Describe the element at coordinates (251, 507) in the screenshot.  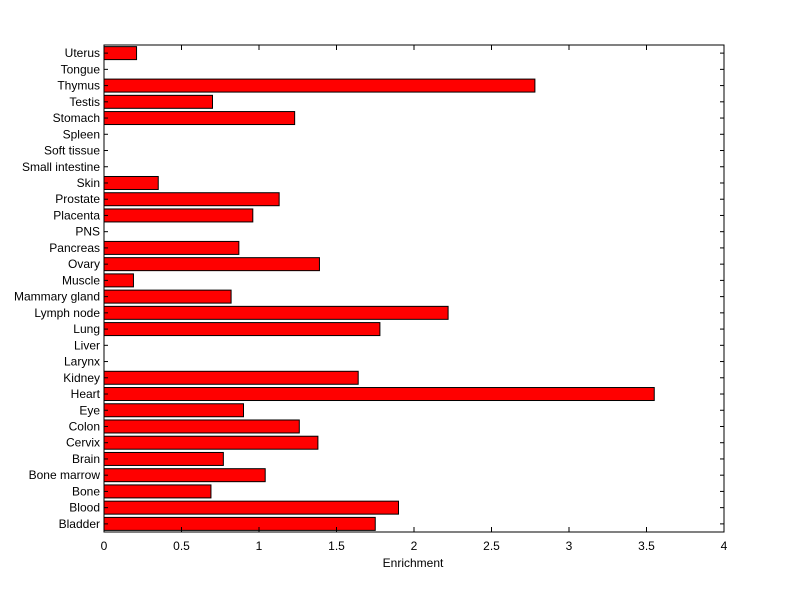
I see `bar-blood` at that location.